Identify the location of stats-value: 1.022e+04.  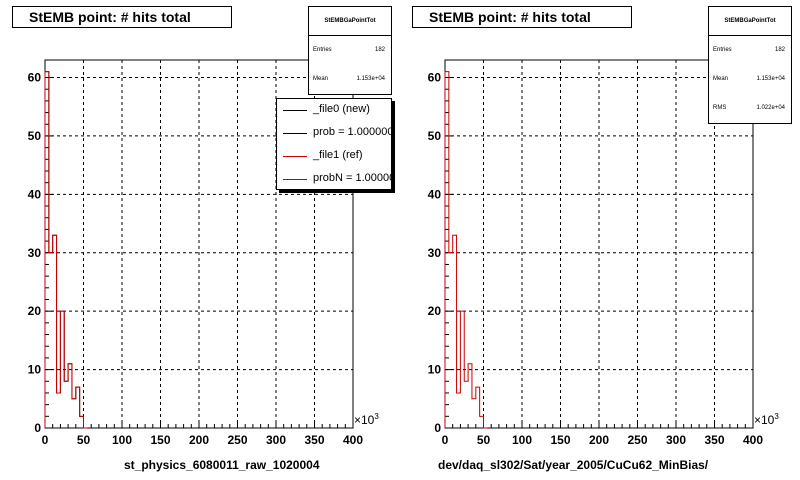
(770, 108).